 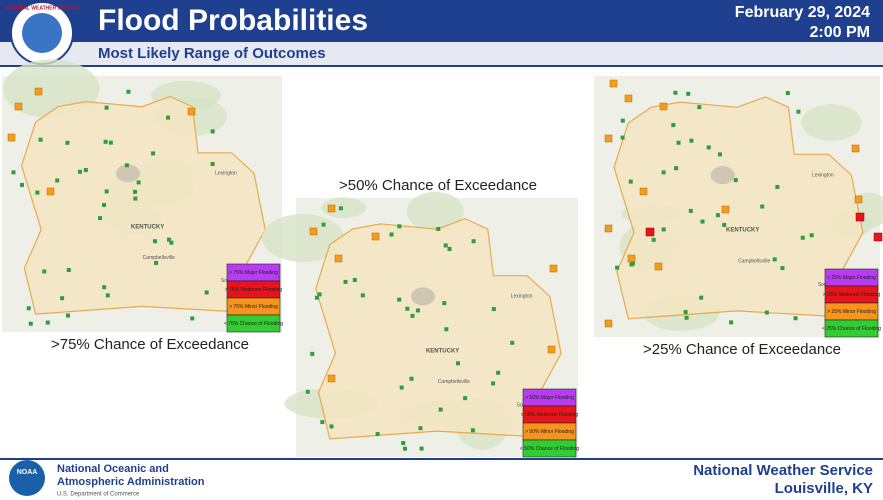 I want to click on title: Flood Probabilities, so click(x=233, y=20).